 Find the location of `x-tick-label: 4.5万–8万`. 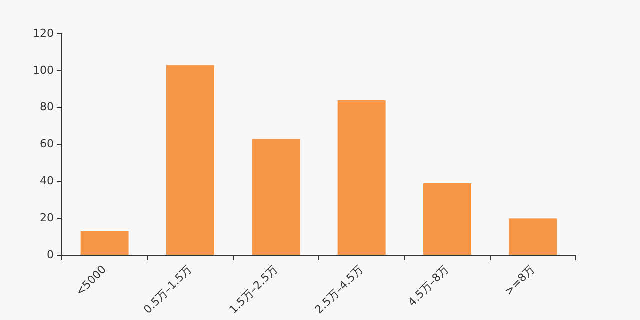

x-tick-label: 4.5万–8万 is located at coordinates (429, 286).